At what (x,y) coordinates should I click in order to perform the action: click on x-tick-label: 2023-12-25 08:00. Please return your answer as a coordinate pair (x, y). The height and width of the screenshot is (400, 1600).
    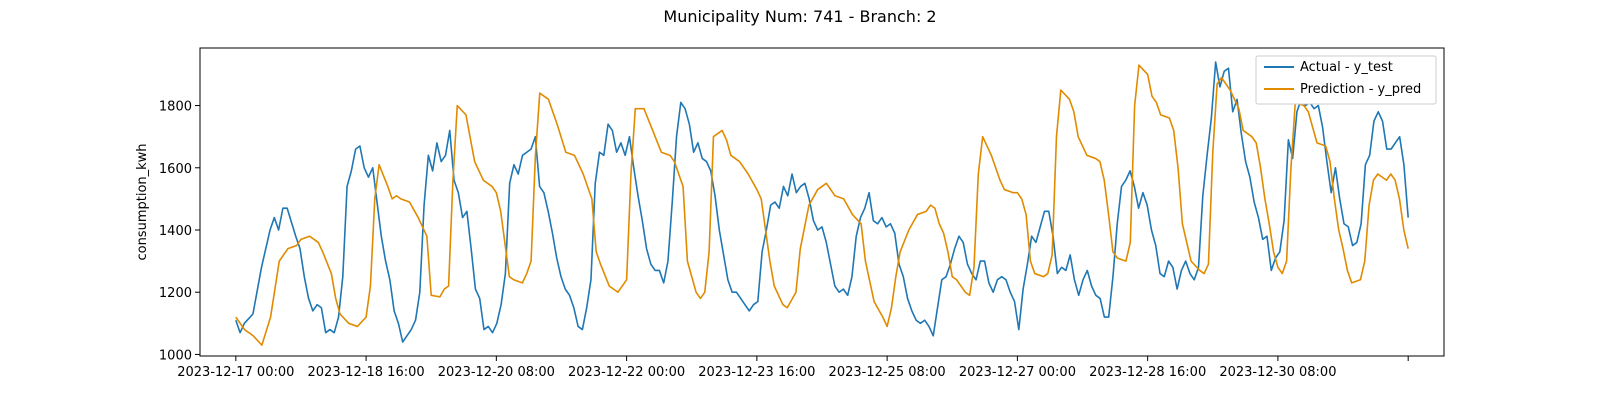
    Looking at the image, I should click on (887, 372).